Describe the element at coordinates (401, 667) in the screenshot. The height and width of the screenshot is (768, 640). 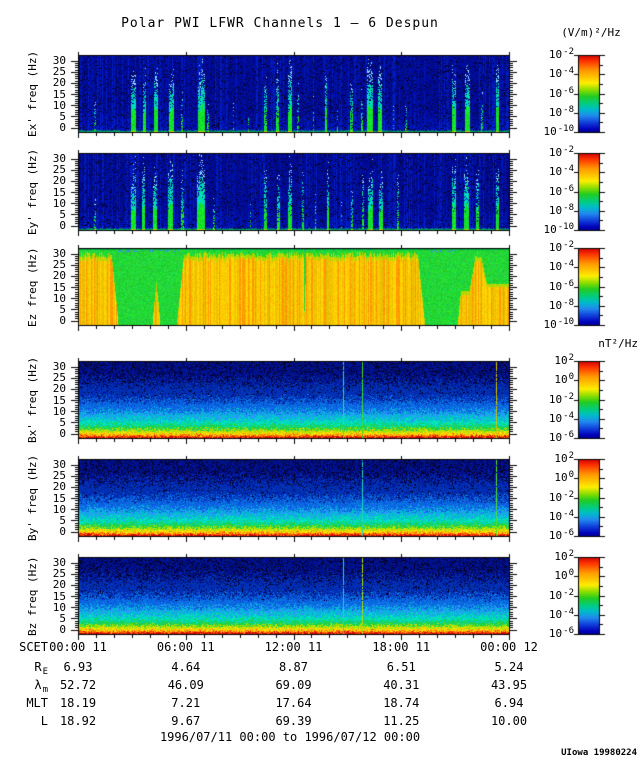
I see `ephemeris-value: 6.51` at that location.